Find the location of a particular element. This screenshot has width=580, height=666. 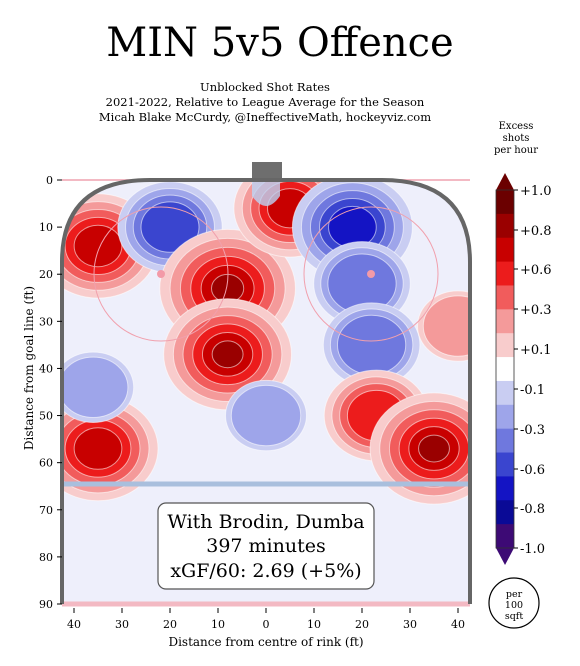

faceoff-dot-left is located at coordinates (161, 274).